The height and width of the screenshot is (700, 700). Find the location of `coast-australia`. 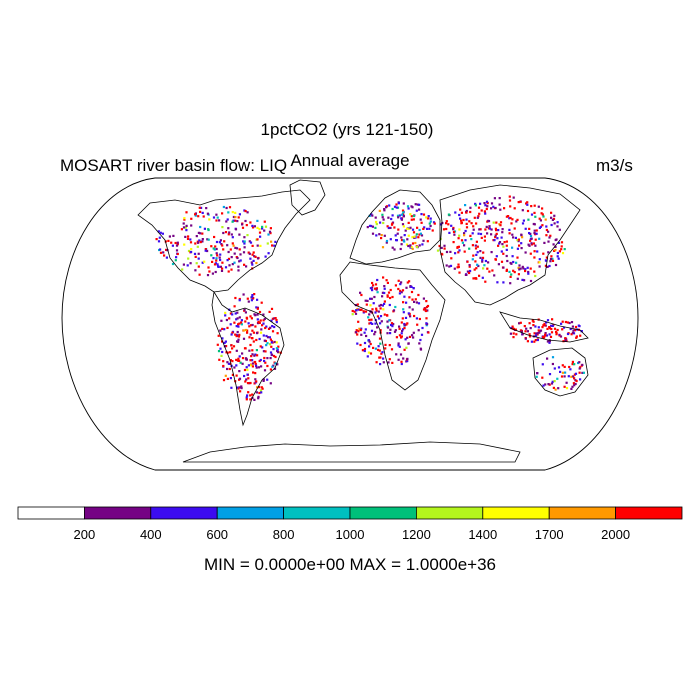

coast-australia is located at coordinates (560, 372).